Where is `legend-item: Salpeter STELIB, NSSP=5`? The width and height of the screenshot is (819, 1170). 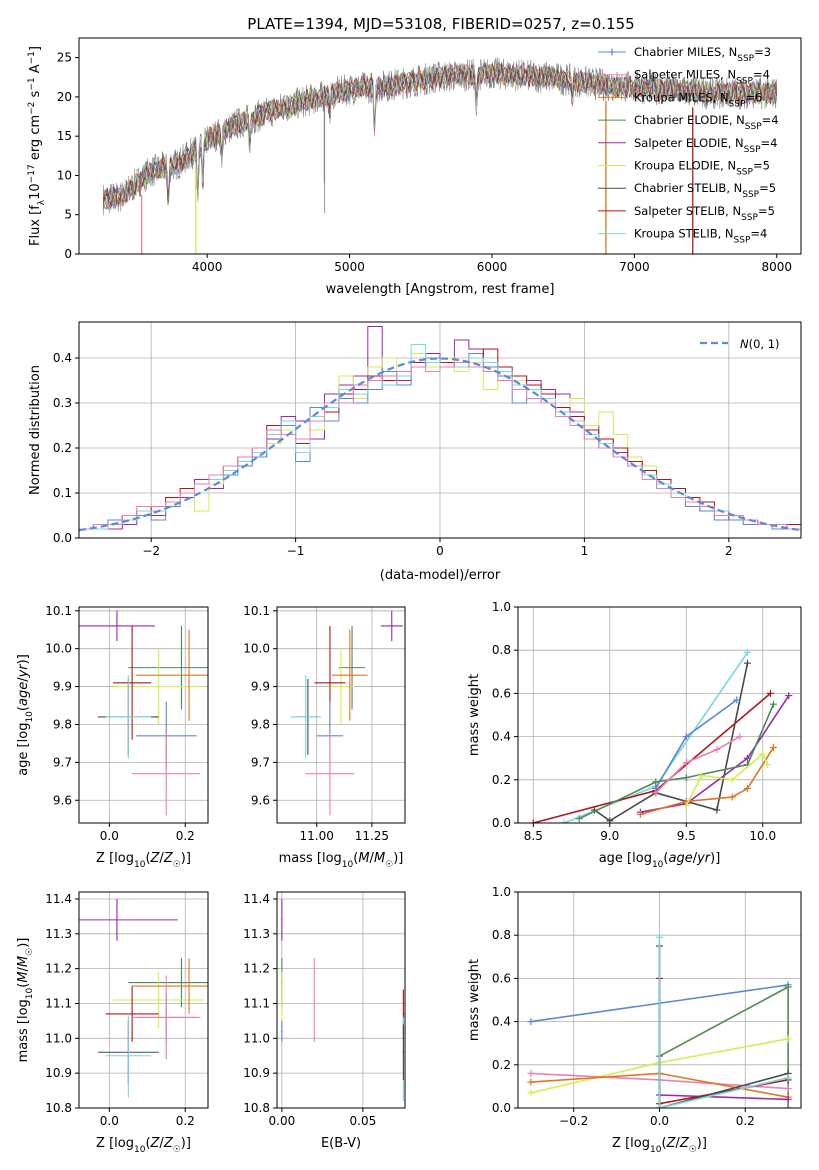
legend-item: Salpeter STELIB, NSSP=5 is located at coordinates (686, 213).